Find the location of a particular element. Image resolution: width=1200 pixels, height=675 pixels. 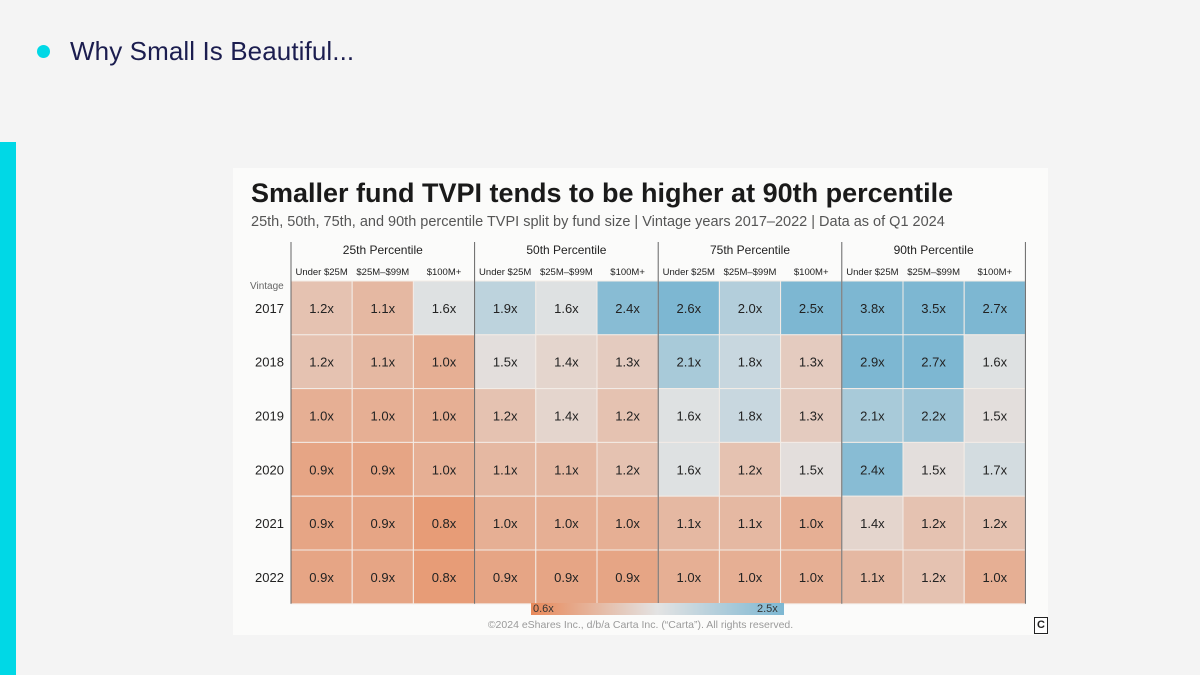

group-header-label: 75th Percentile is located at coordinates (750, 250).